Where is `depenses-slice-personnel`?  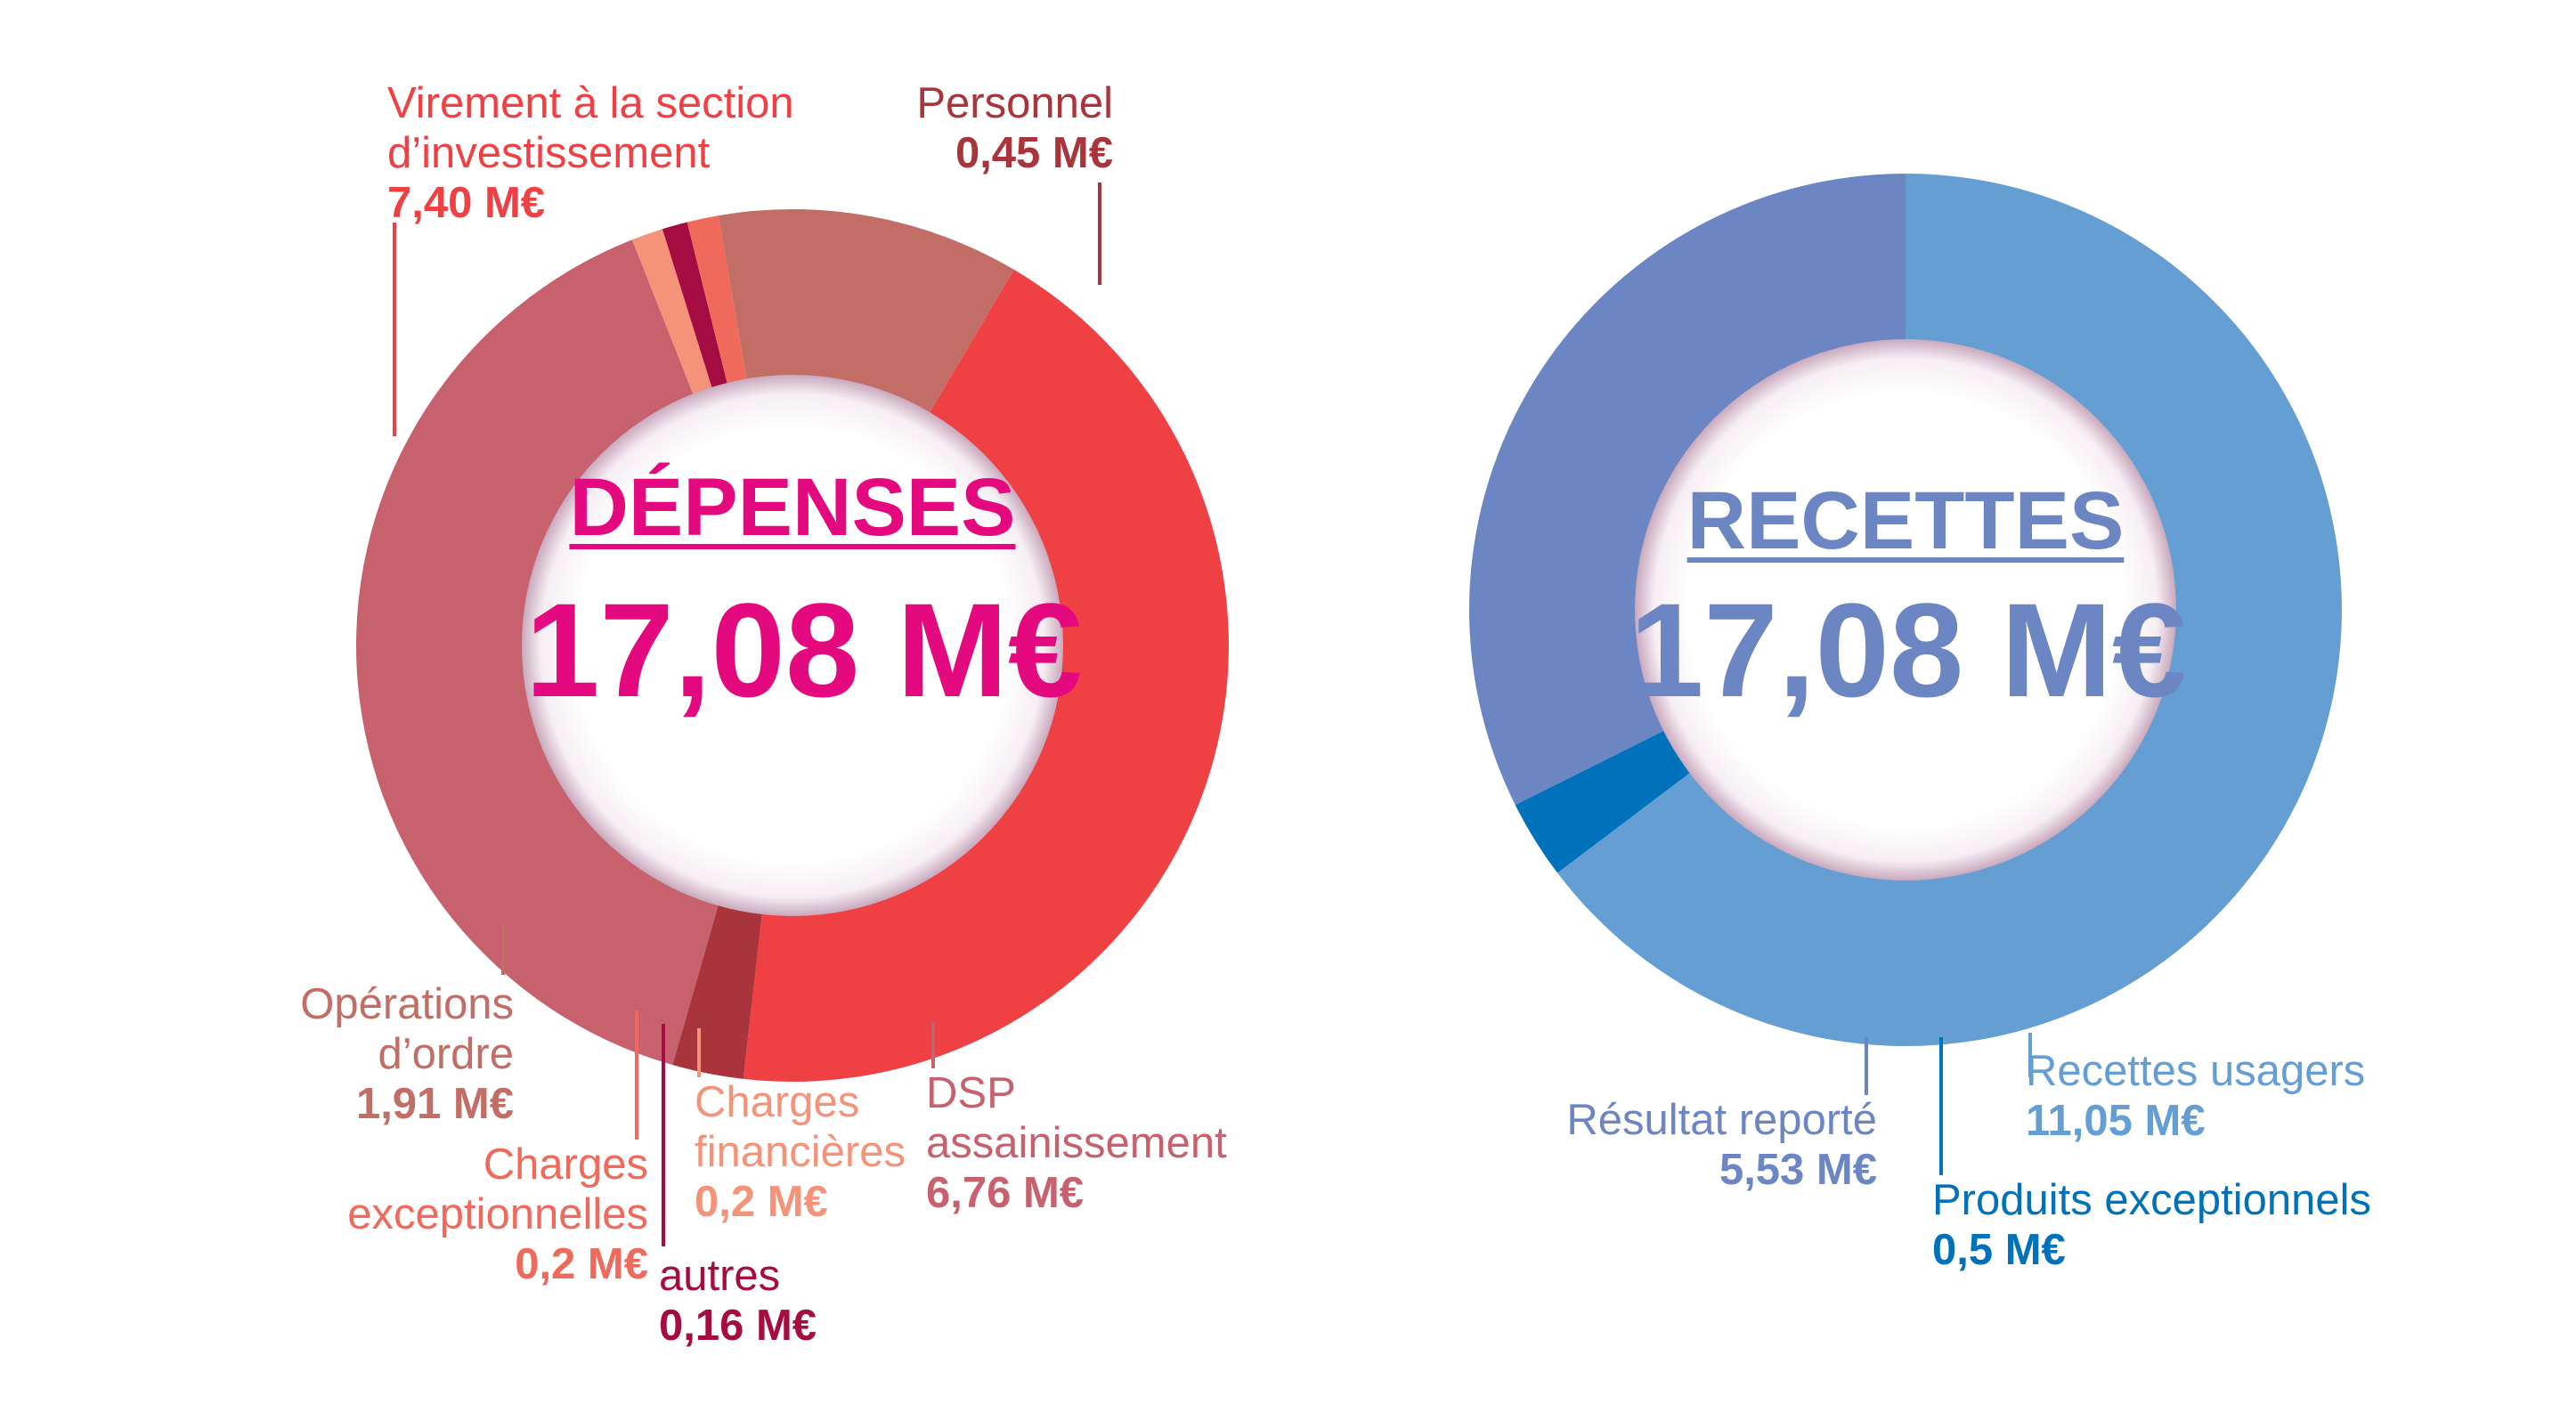 depenses-slice-personnel is located at coordinates (717, 990).